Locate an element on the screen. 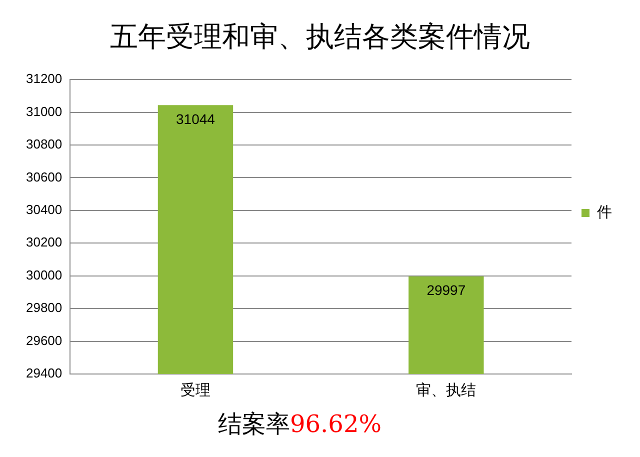 This screenshot has height=457, width=640. x-tick-label: 受理 is located at coordinates (195, 391).